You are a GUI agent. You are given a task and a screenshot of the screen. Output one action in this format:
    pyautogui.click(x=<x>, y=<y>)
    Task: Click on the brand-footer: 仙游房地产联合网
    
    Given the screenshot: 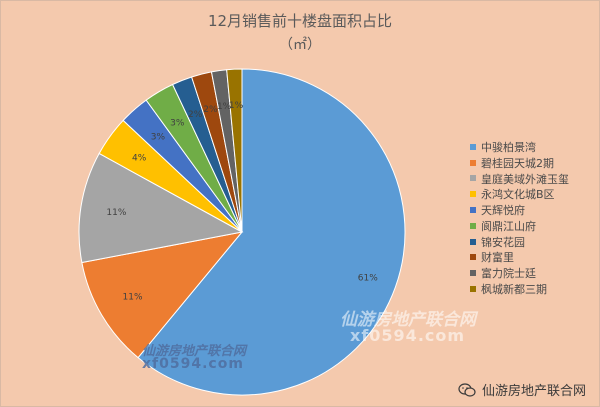 What is the action you would take?
    pyautogui.click(x=522, y=389)
    